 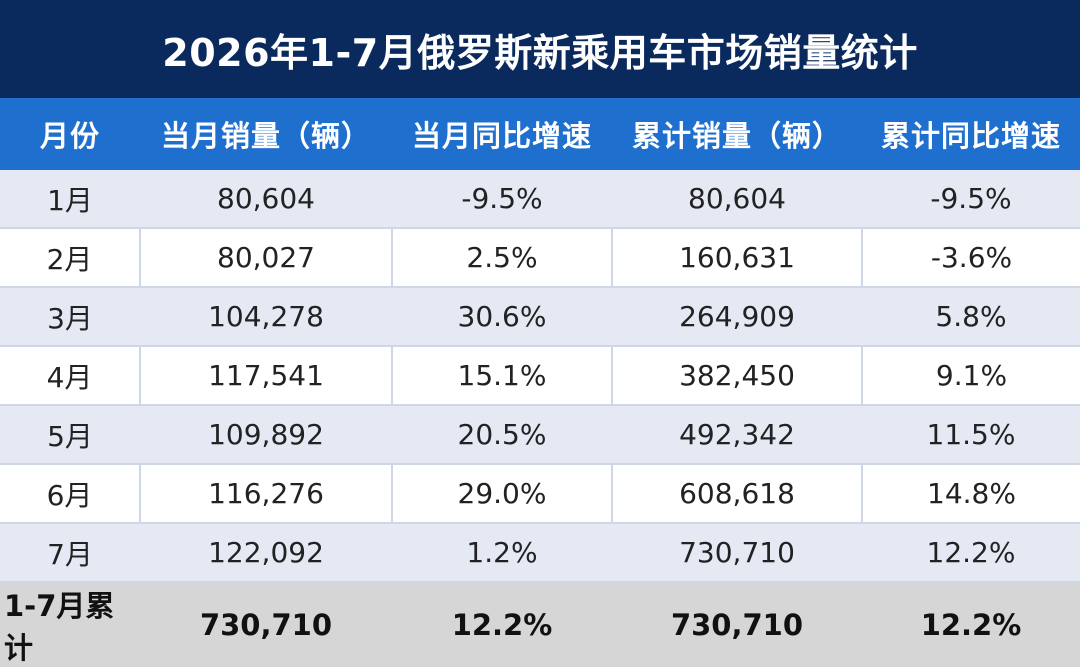 I want to click on cell-monthly-sales: 80,604, so click(x=266, y=199).